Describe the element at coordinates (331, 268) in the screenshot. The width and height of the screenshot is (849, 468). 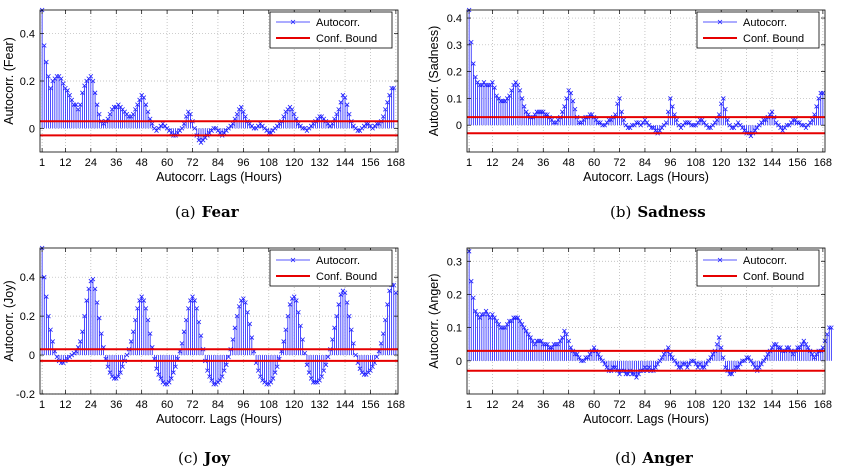
I see `legend-box` at that location.